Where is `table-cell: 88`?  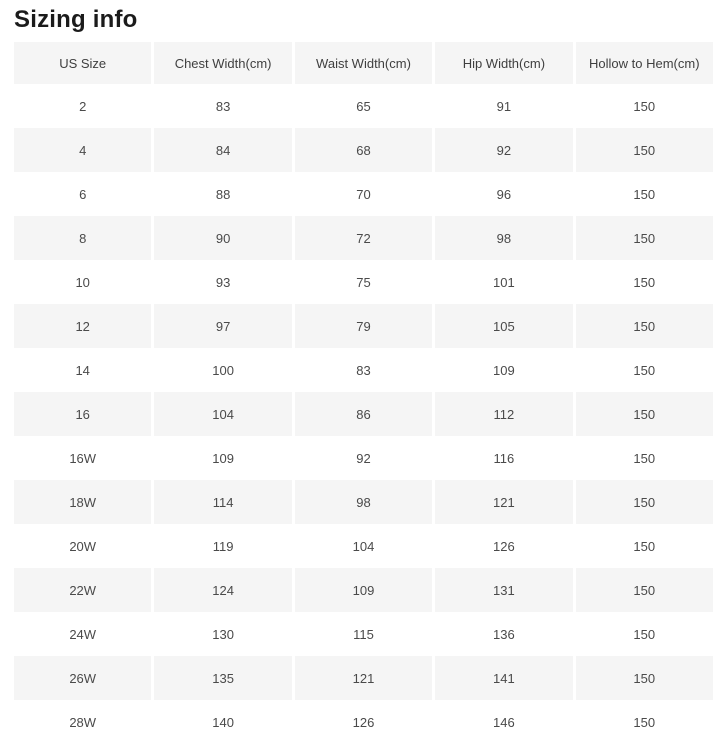 table-cell: 88 is located at coordinates (223, 194).